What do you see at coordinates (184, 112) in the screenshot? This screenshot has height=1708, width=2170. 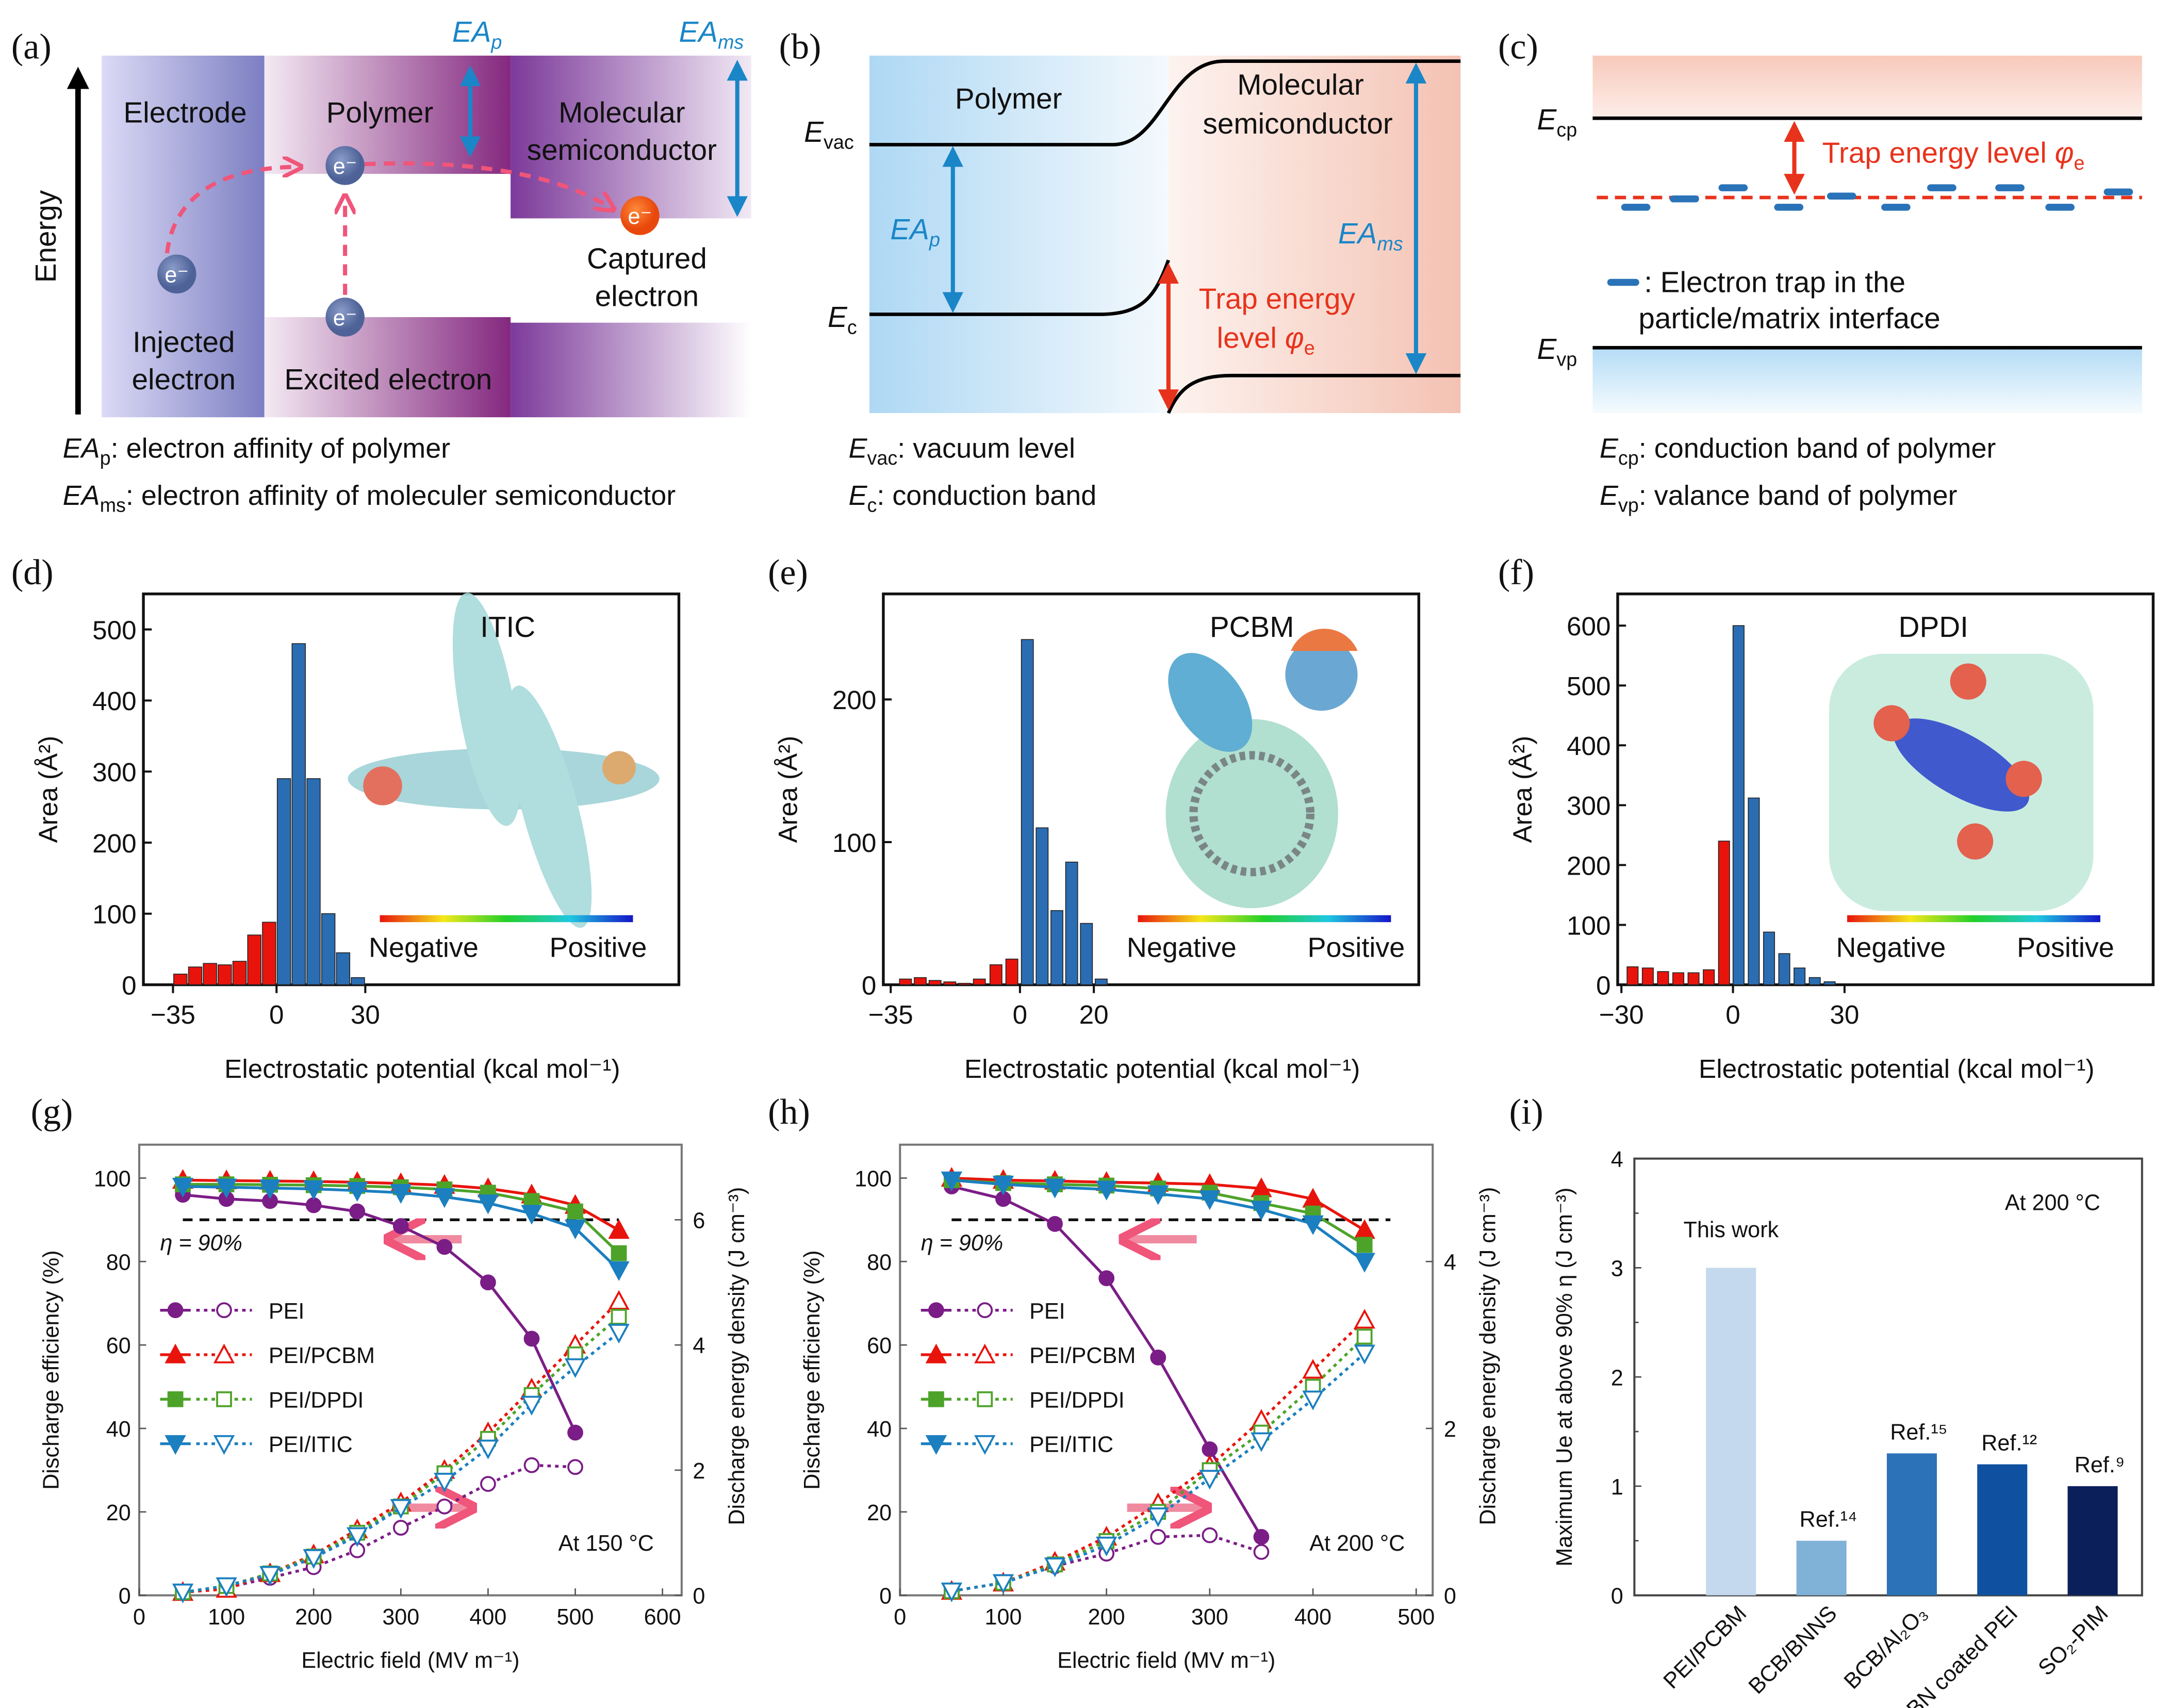 I see `electrode-label: Electrode` at bounding box center [184, 112].